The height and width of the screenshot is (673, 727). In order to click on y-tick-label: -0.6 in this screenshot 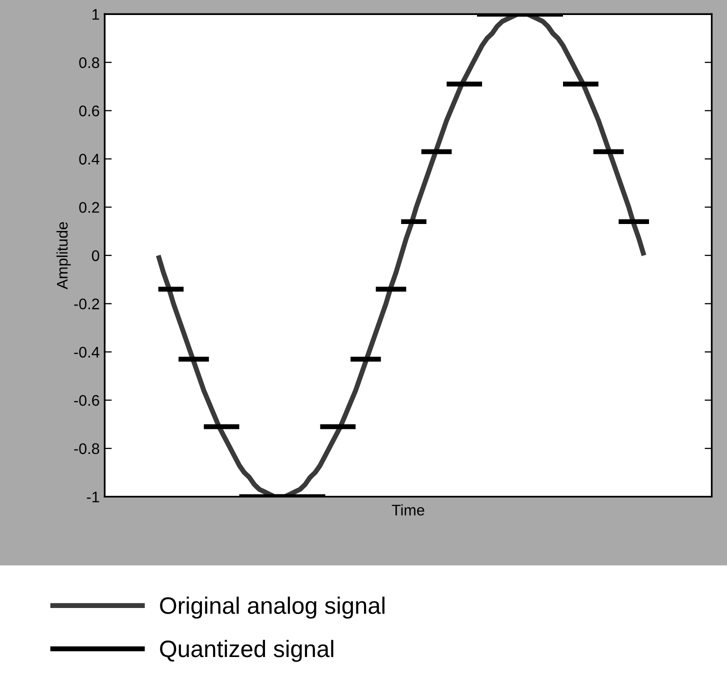, I will do `click(87, 400)`.